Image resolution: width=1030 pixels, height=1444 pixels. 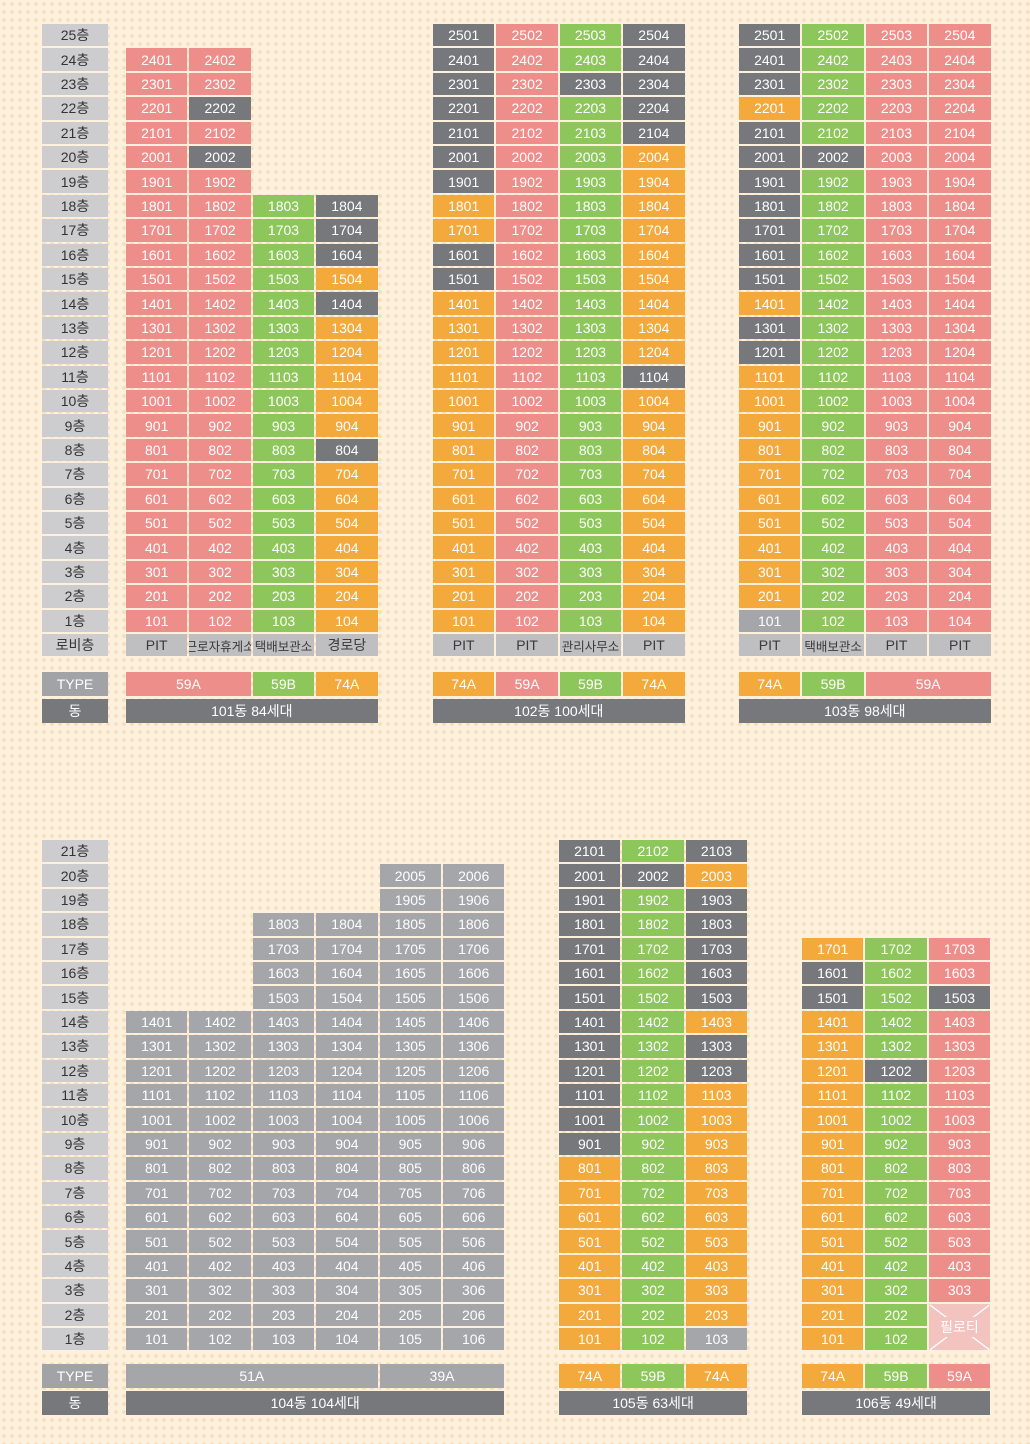 I want to click on unit-cell: 2004, so click(x=654, y=157).